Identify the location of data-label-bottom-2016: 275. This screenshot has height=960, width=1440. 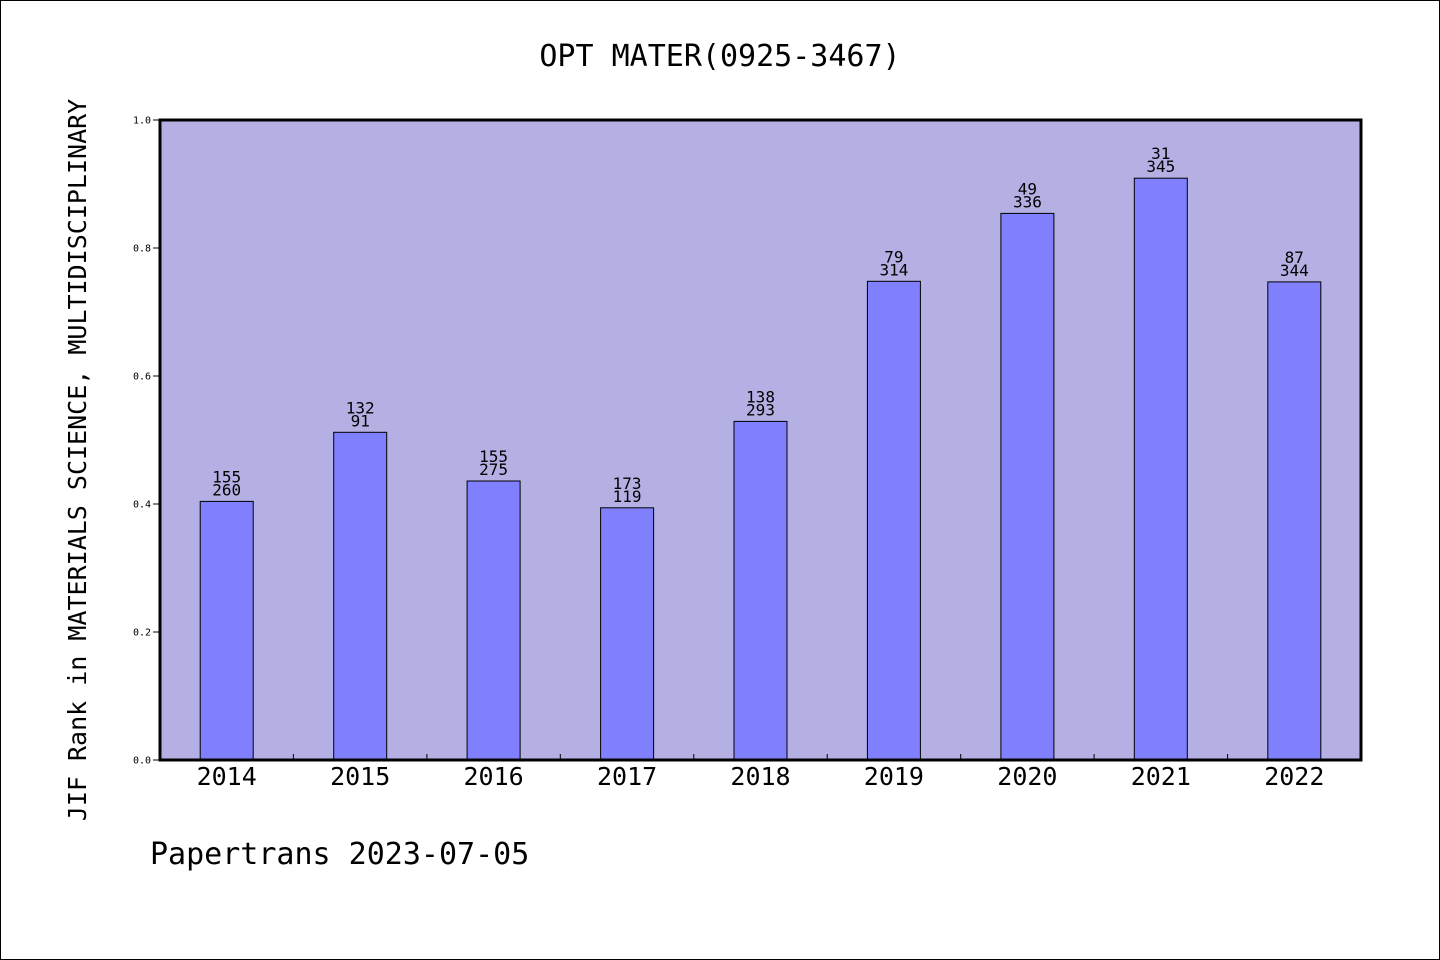
(493, 469).